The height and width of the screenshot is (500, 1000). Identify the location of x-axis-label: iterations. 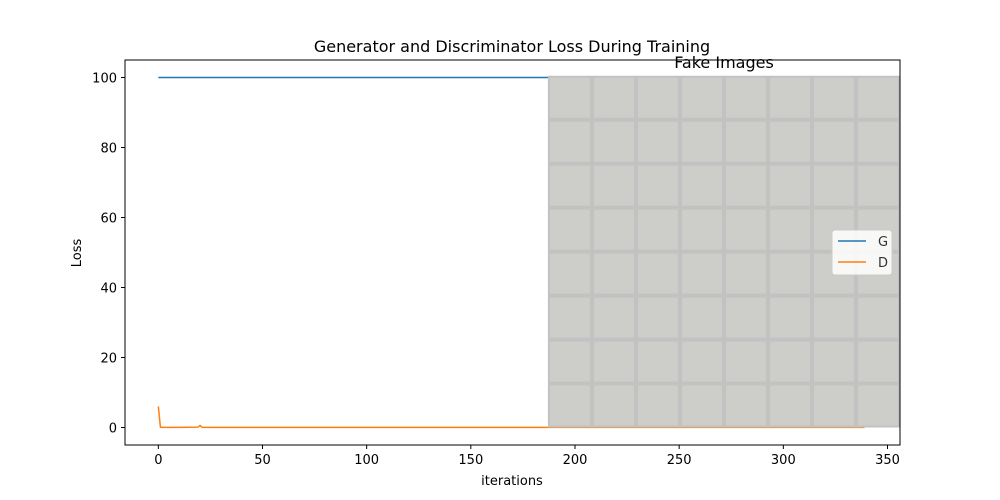
(512, 481).